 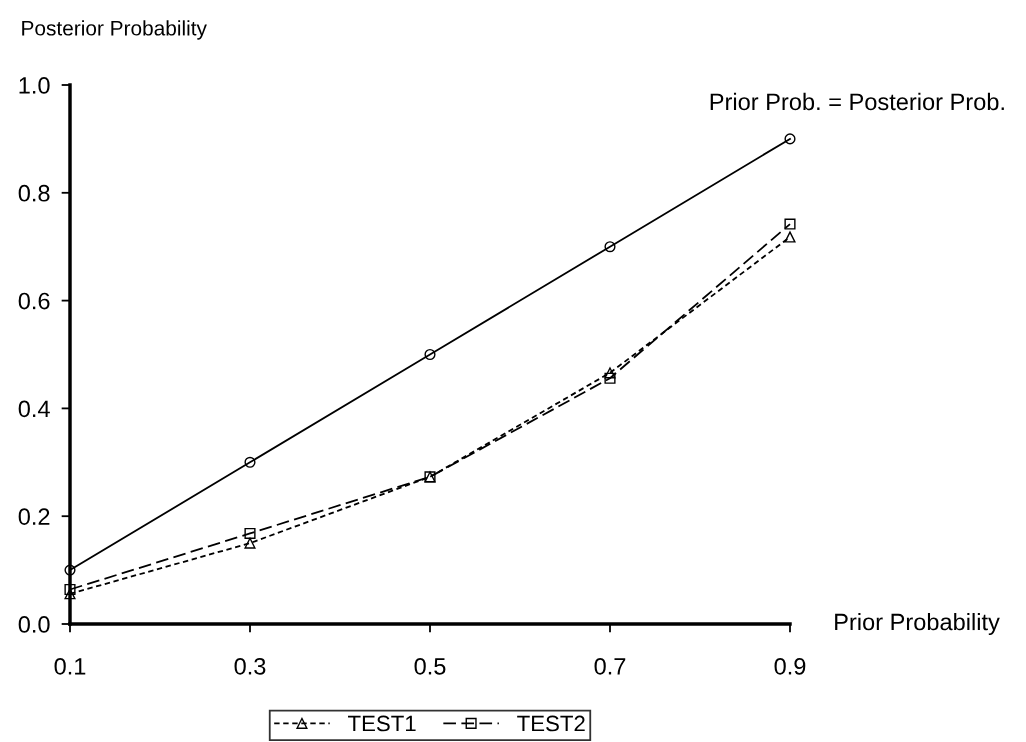 What do you see at coordinates (430, 666) in the screenshot?
I see `x-tick-label: 0.5` at bounding box center [430, 666].